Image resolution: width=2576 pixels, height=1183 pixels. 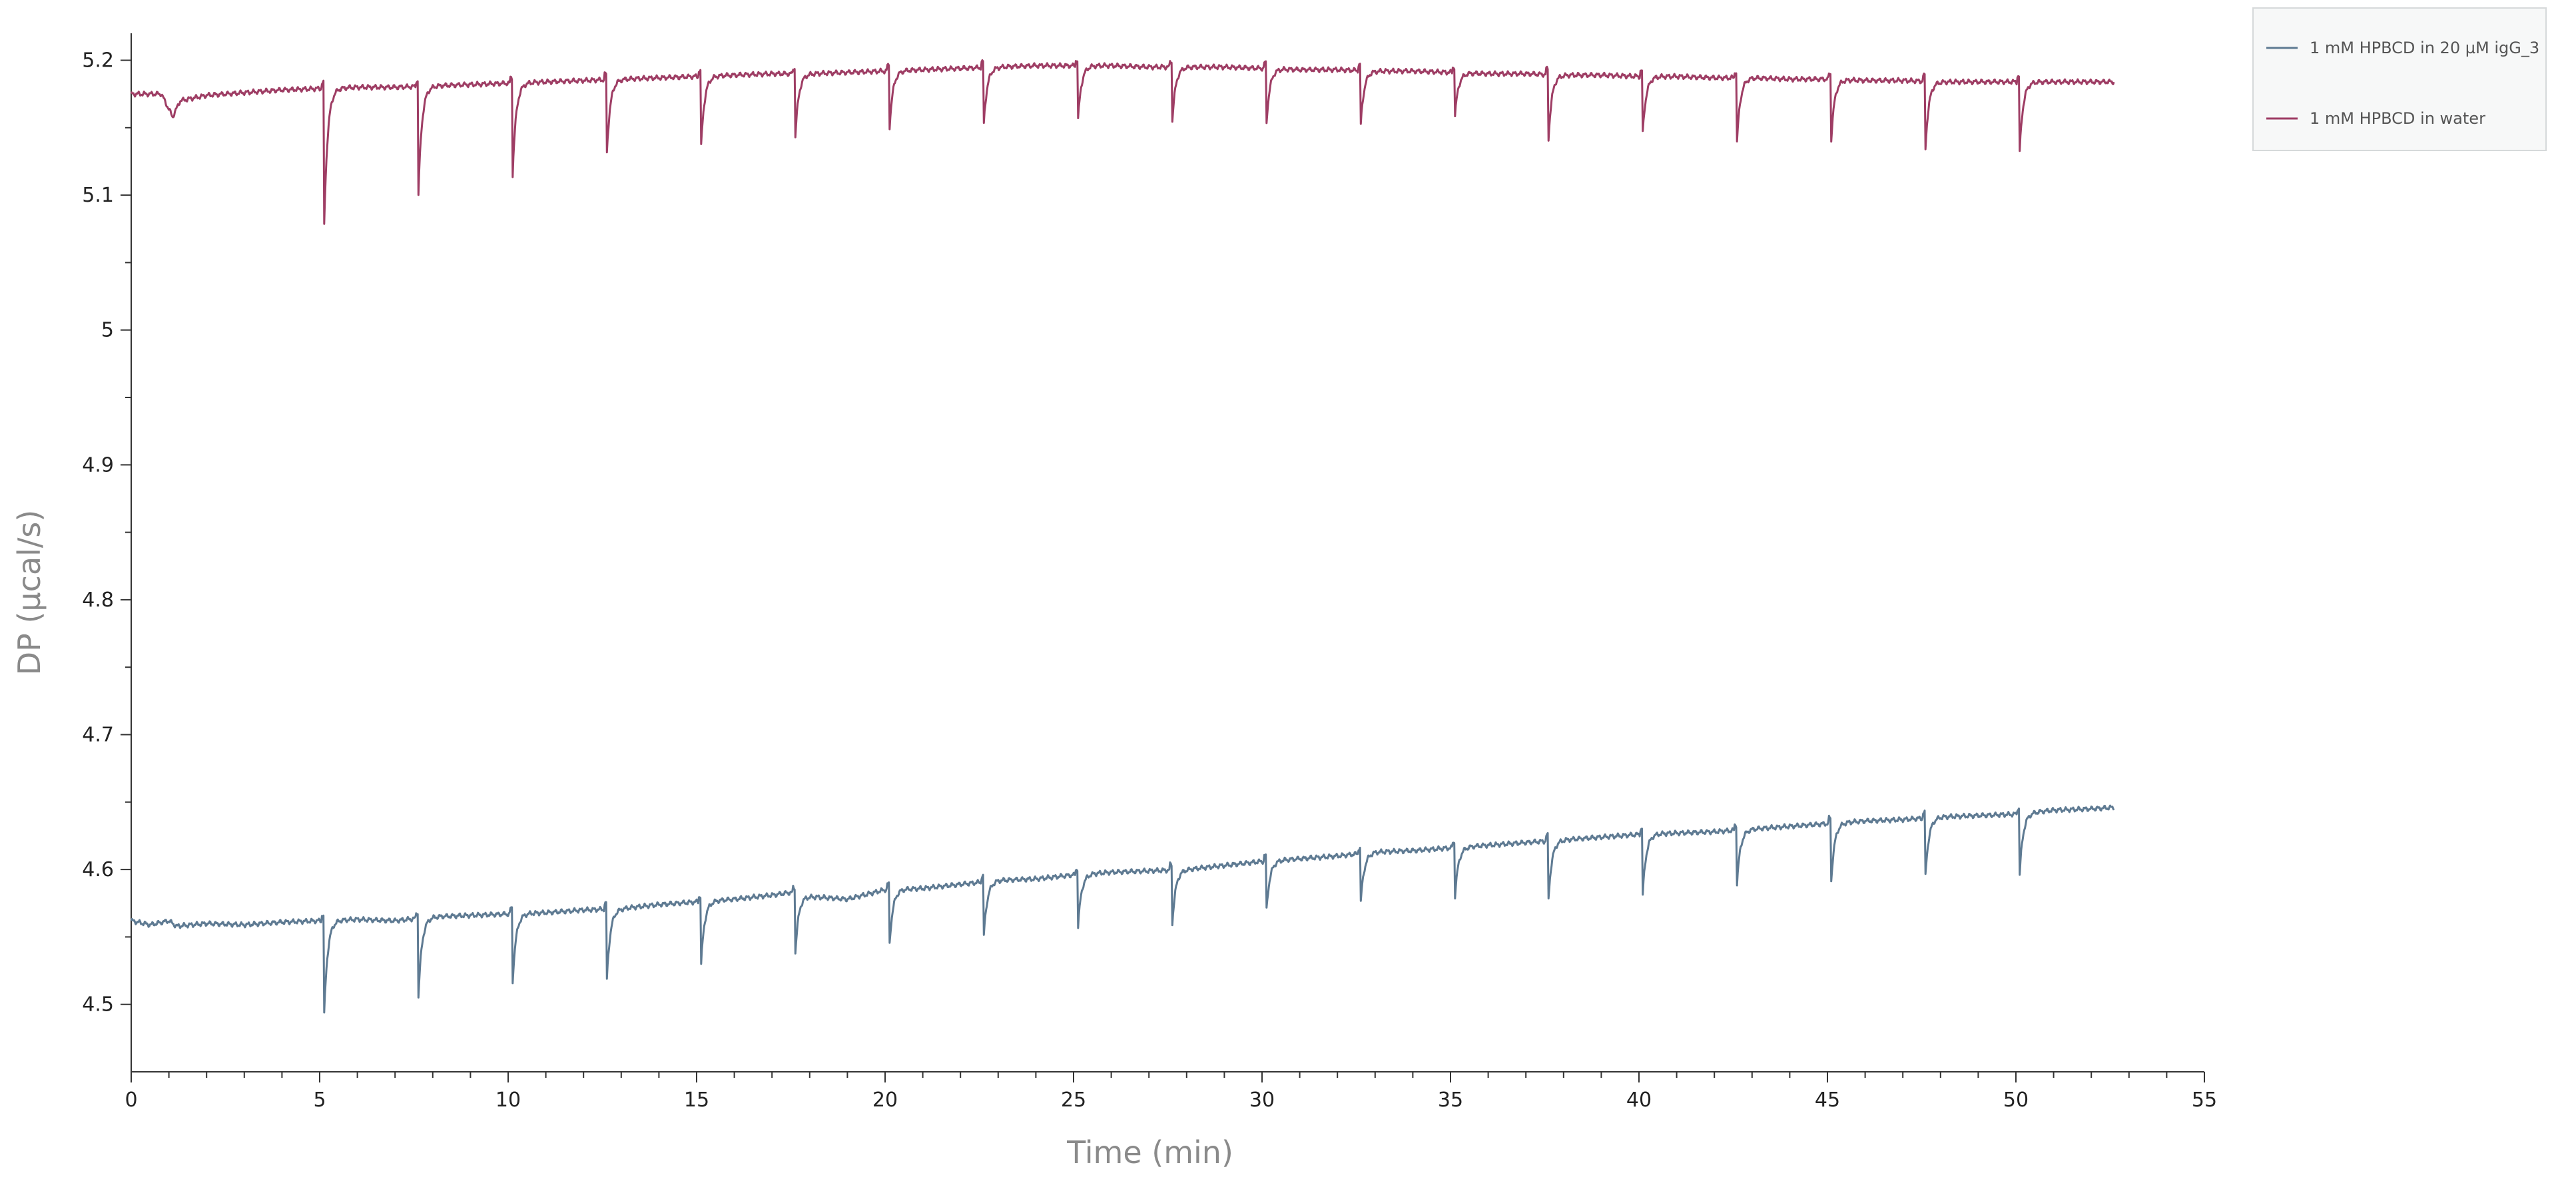 I want to click on x-tick-label: 15, so click(x=696, y=1100).